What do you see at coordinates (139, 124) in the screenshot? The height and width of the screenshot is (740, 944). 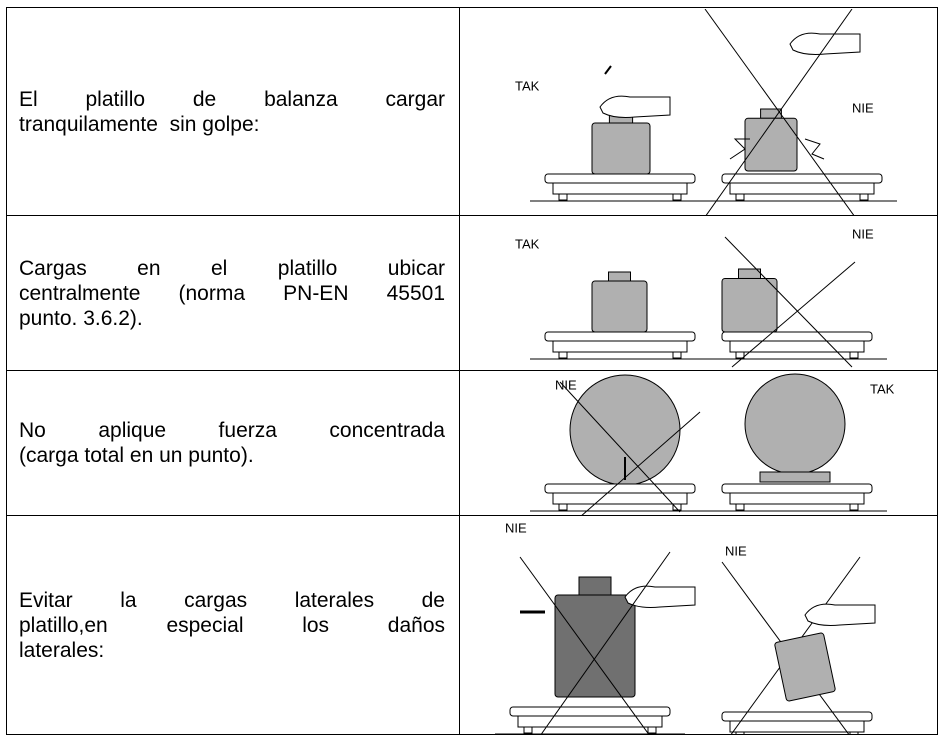 I see `text-line: tranquilamente sin golpe:` at bounding box center [139, 124].